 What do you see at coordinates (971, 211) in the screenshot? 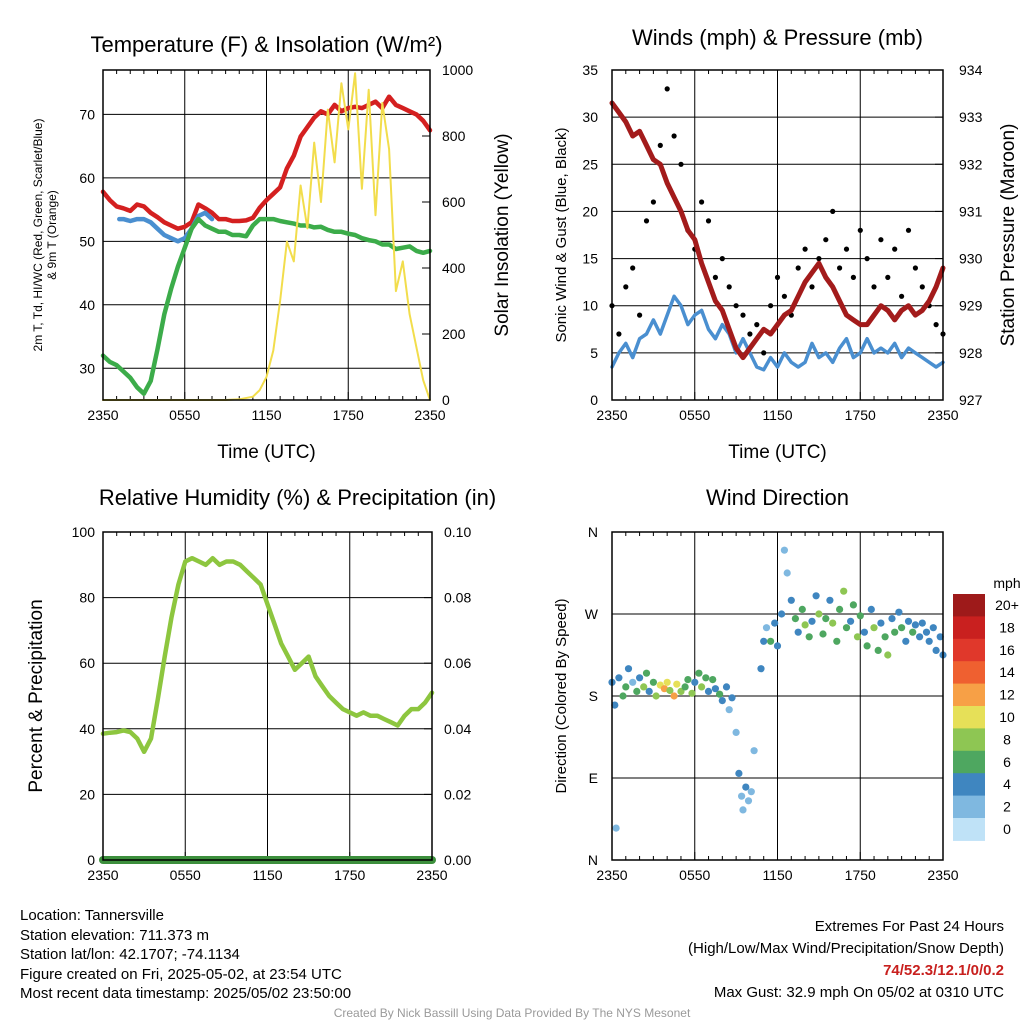
I see `wind-panel-ytick-right: 931` at bounding box center [971, 211].